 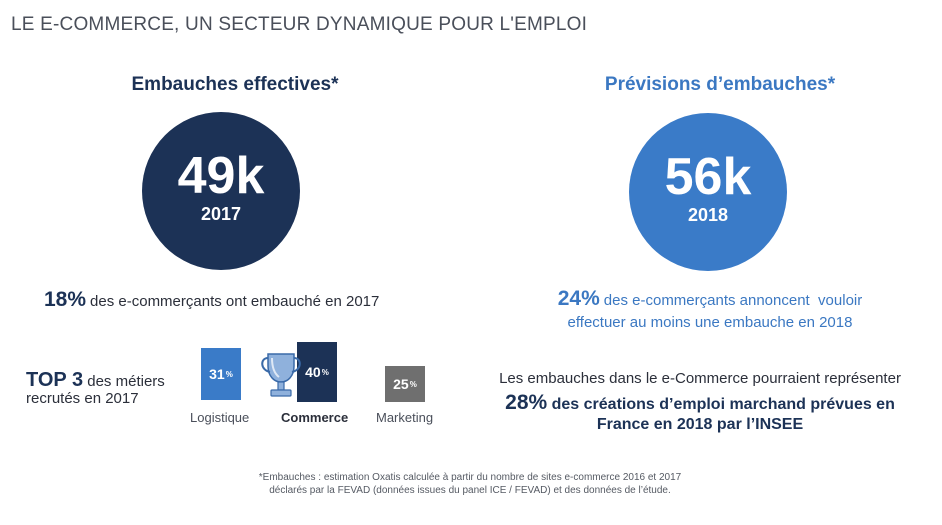 I want to click on bar-commerce-label: Commerce, so click(x=315, y=417).